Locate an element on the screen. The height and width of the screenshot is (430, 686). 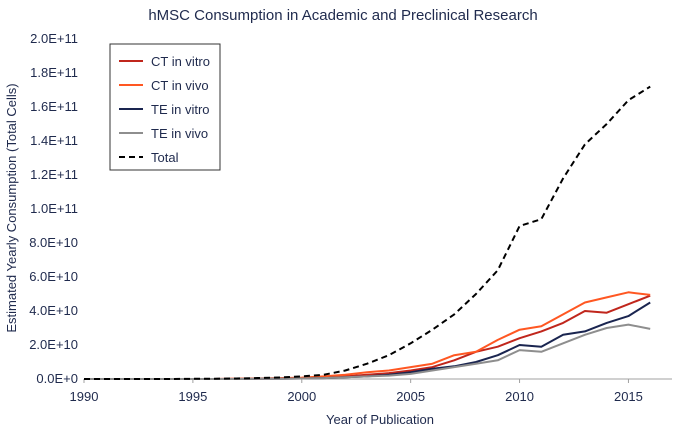
legend-box is located at coordinates (165, 107).